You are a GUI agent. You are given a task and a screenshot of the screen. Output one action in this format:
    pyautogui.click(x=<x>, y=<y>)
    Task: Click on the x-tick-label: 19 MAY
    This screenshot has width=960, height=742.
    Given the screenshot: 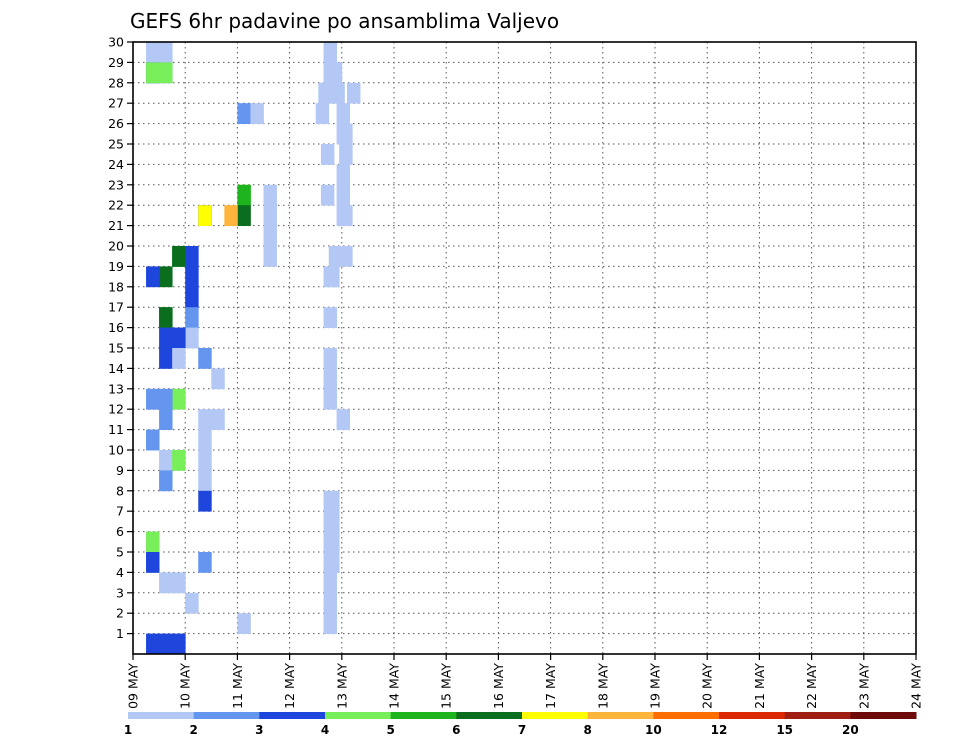 What is the action you would take?
    pyautogui.click(x=655, y=686)
    